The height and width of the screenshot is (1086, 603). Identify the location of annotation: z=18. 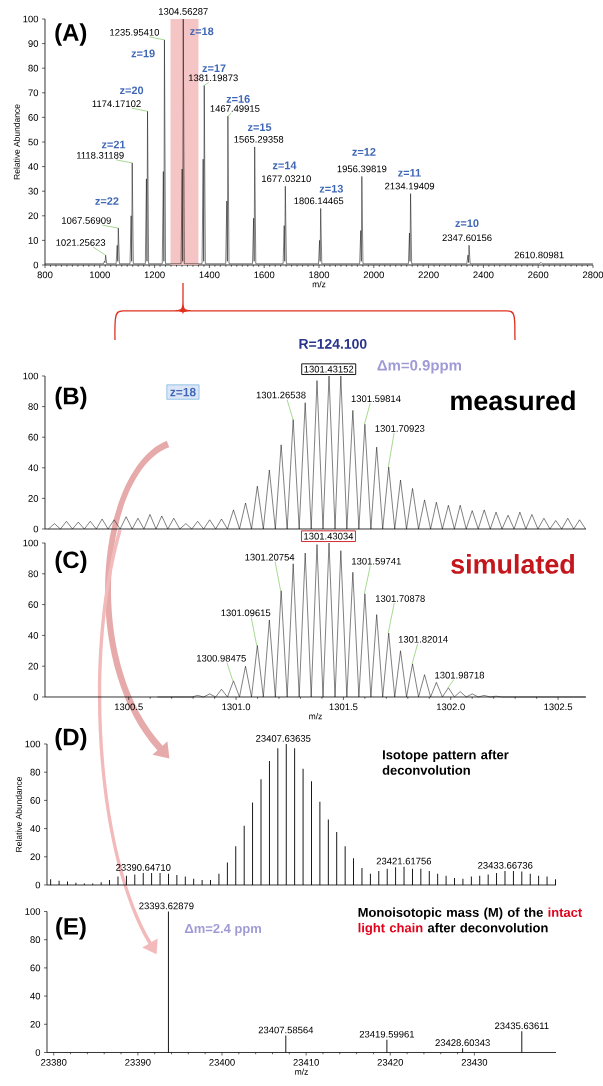
(202, 31).